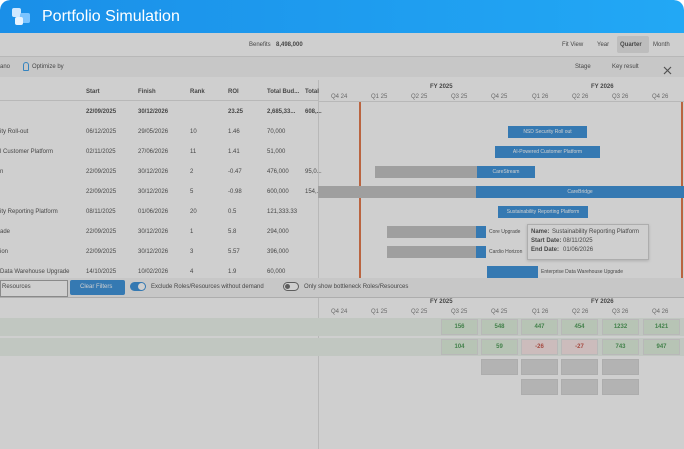  Describe the element at coordinates (278, 172) in the screenshot. I see `table-cell: 476,000` at that location.